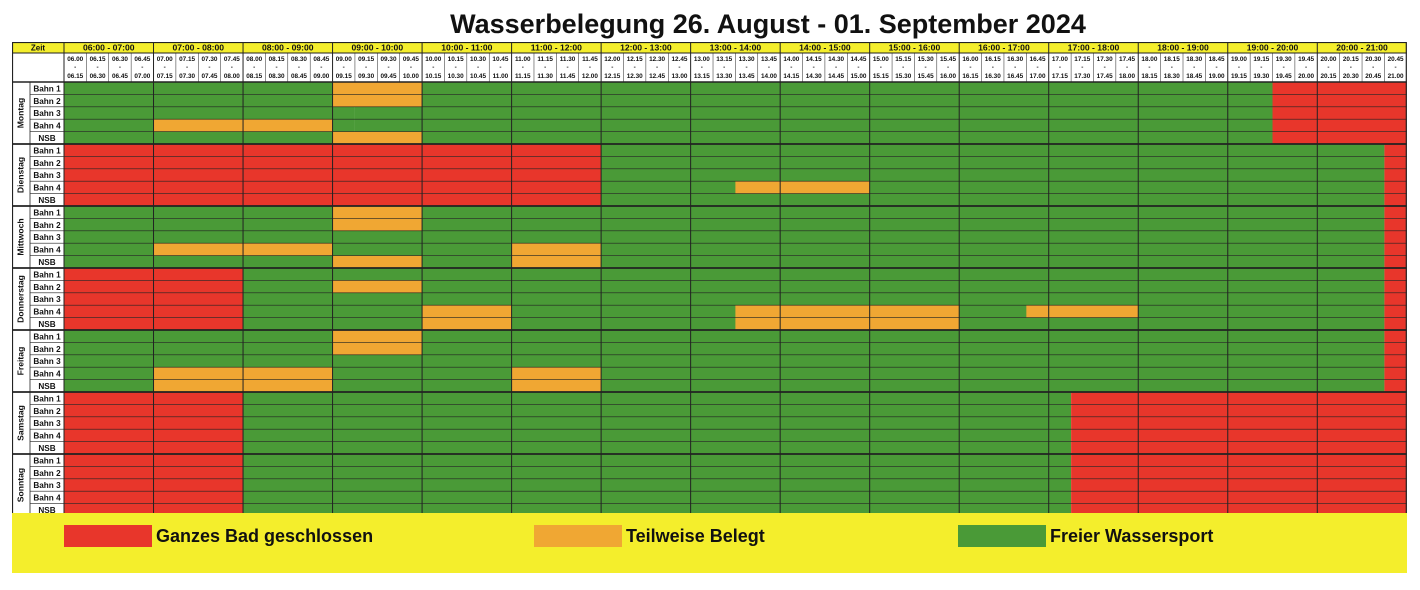  Describe the element at coordinates (711, 423) in the screenshot. I see `day-block-samstag: Samstag Bahn 1 Bahn 2 Bahn 3 Bahn 4 NSB` at that location.